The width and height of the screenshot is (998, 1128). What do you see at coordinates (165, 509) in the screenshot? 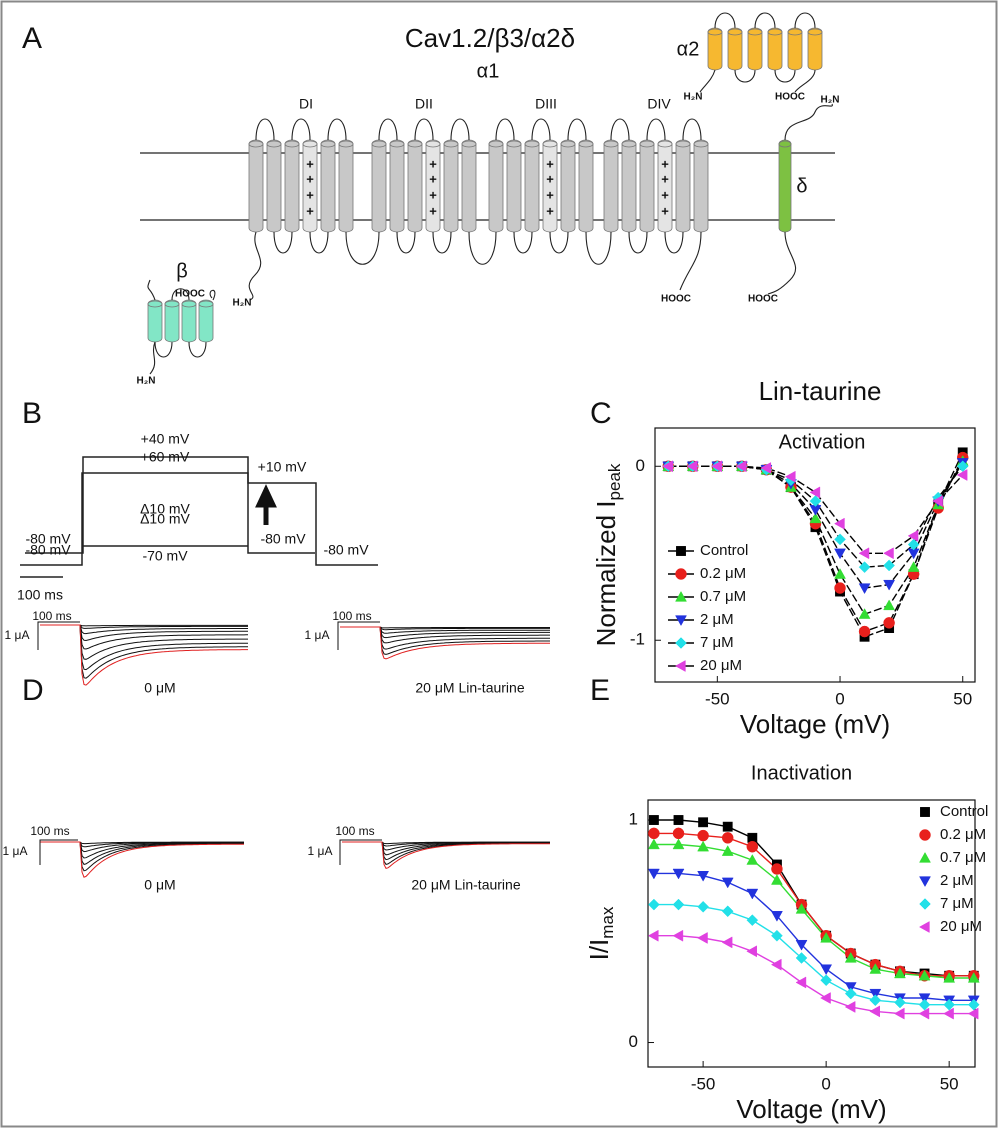
I see `protocol-label: Δ10 mV` at bounding box center [165, 509].